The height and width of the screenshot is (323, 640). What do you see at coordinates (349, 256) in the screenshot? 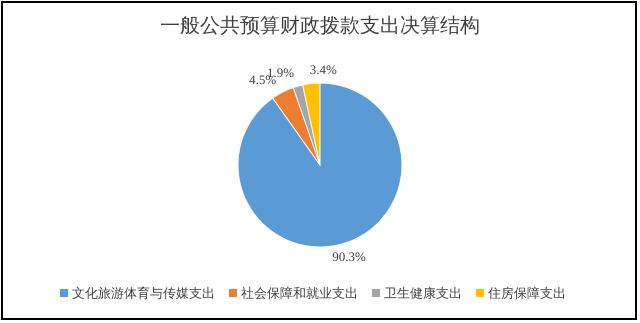
I see `data-label: 90.3%` at bounding box center [349, 256].